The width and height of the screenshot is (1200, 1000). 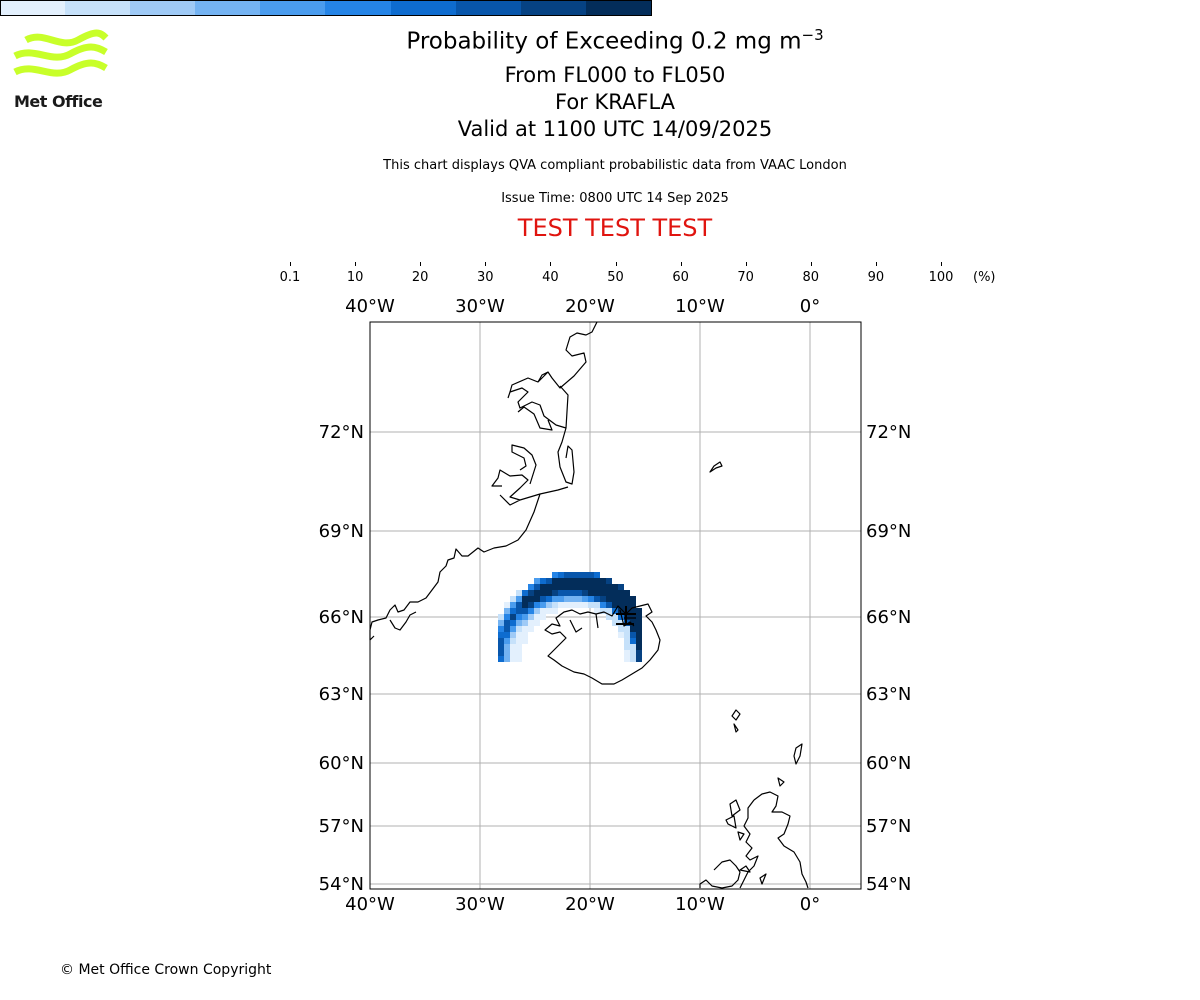 I want to click on right-latitude-label: 63°N, so click(x=888, y=694).